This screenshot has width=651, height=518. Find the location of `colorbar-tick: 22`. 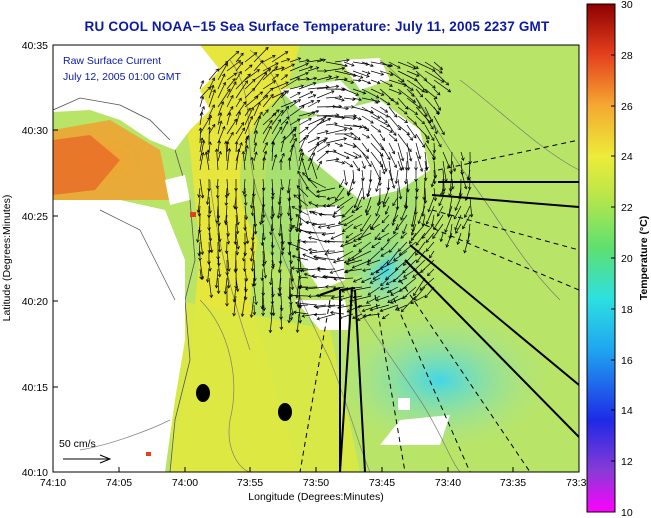

colorbar-tick: 22 is located at coordinates (627, 208).